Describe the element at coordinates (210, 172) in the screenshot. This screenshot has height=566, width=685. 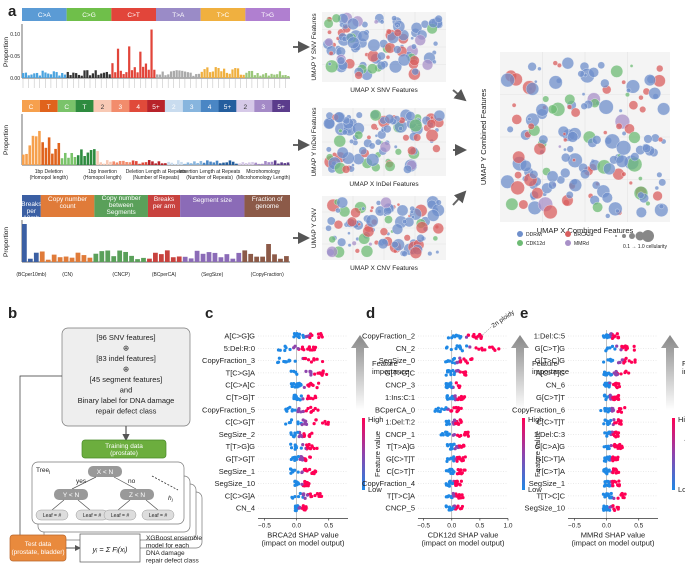
I see `indel-xgroup-label: Insertion Length at Repeats` at that location.